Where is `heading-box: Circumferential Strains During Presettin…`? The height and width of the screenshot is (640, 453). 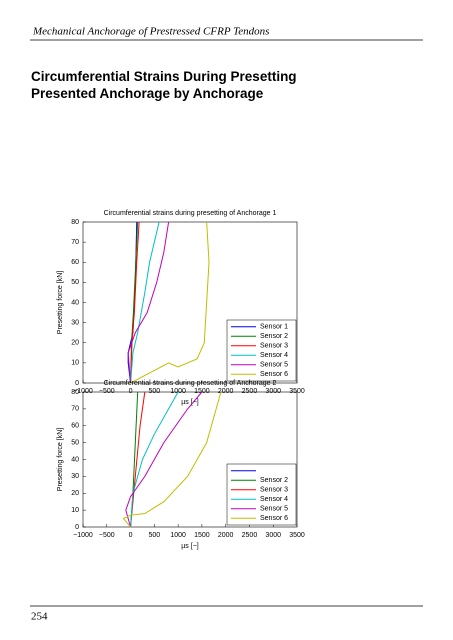
heading-box: Circumferential Strains During Presettin… is located at coordinates (164, 85).